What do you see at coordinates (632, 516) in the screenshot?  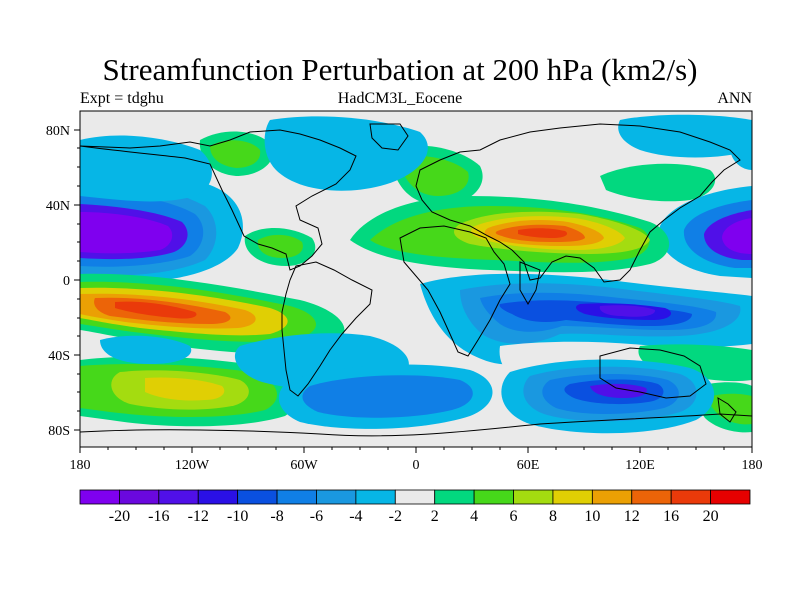 I see `colorbar-level-label: 12` at bounding box center [632, 516].